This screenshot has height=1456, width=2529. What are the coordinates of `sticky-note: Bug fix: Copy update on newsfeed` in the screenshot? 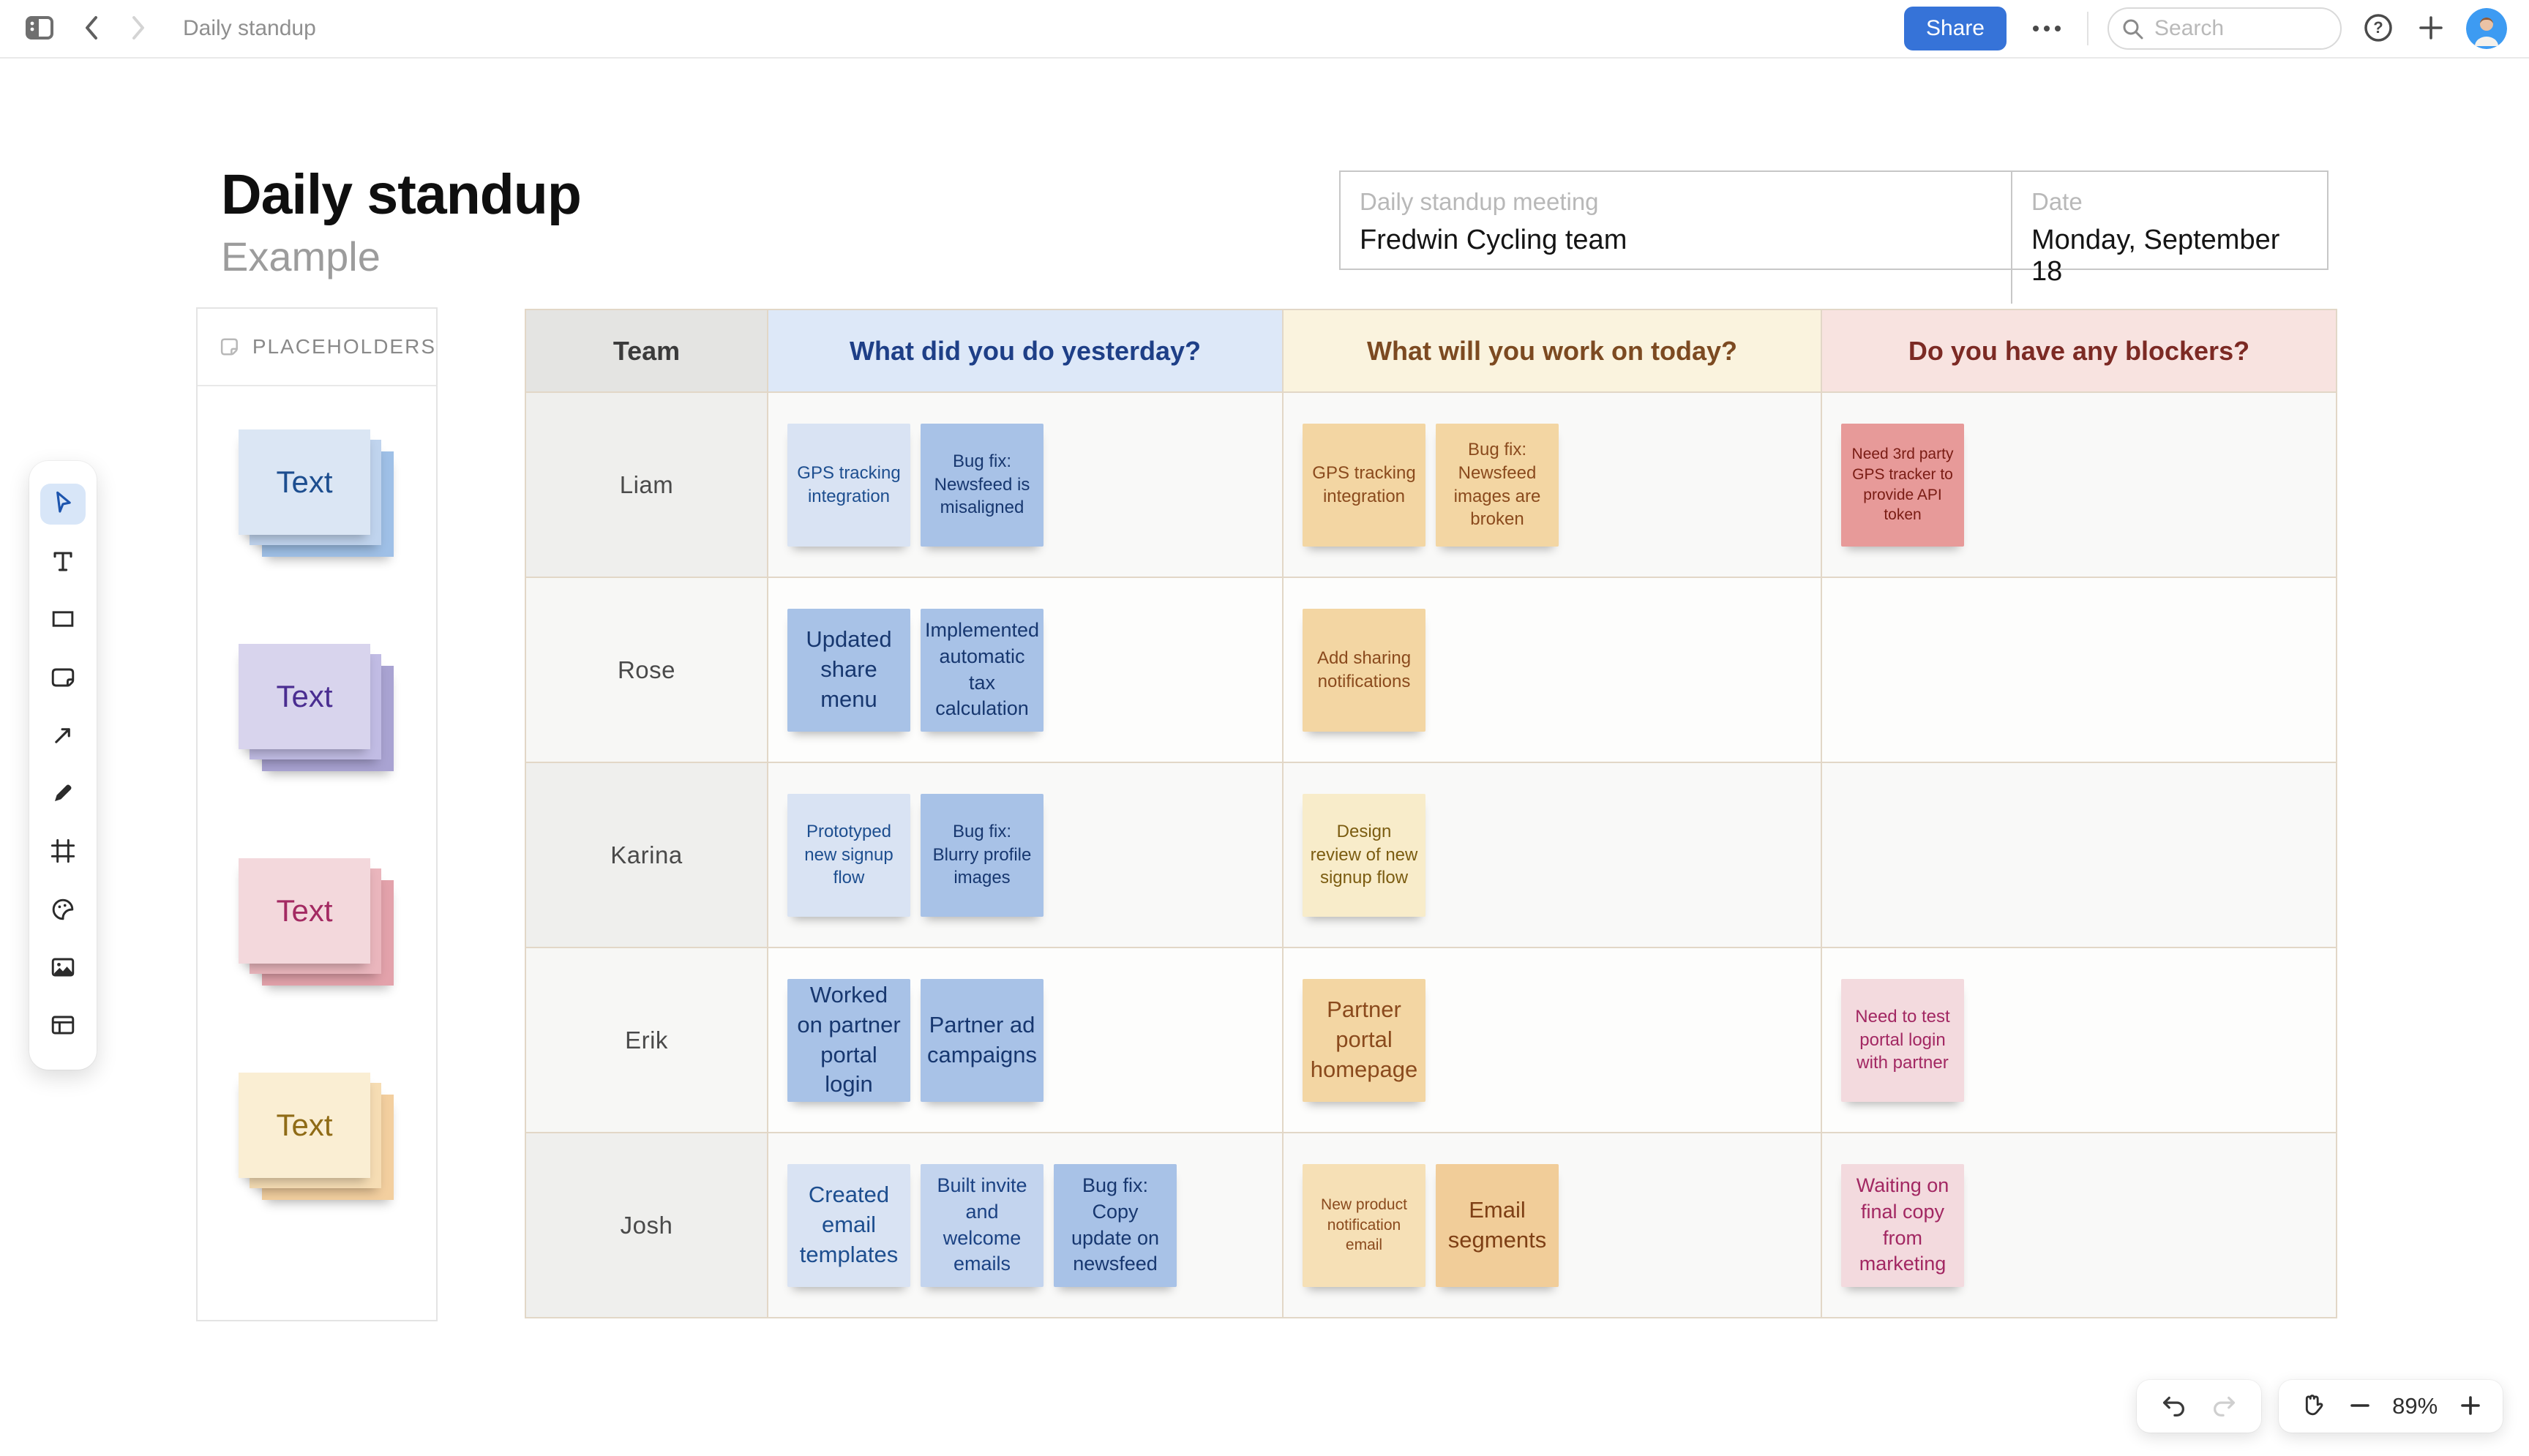 It's located at (1115, 1225).